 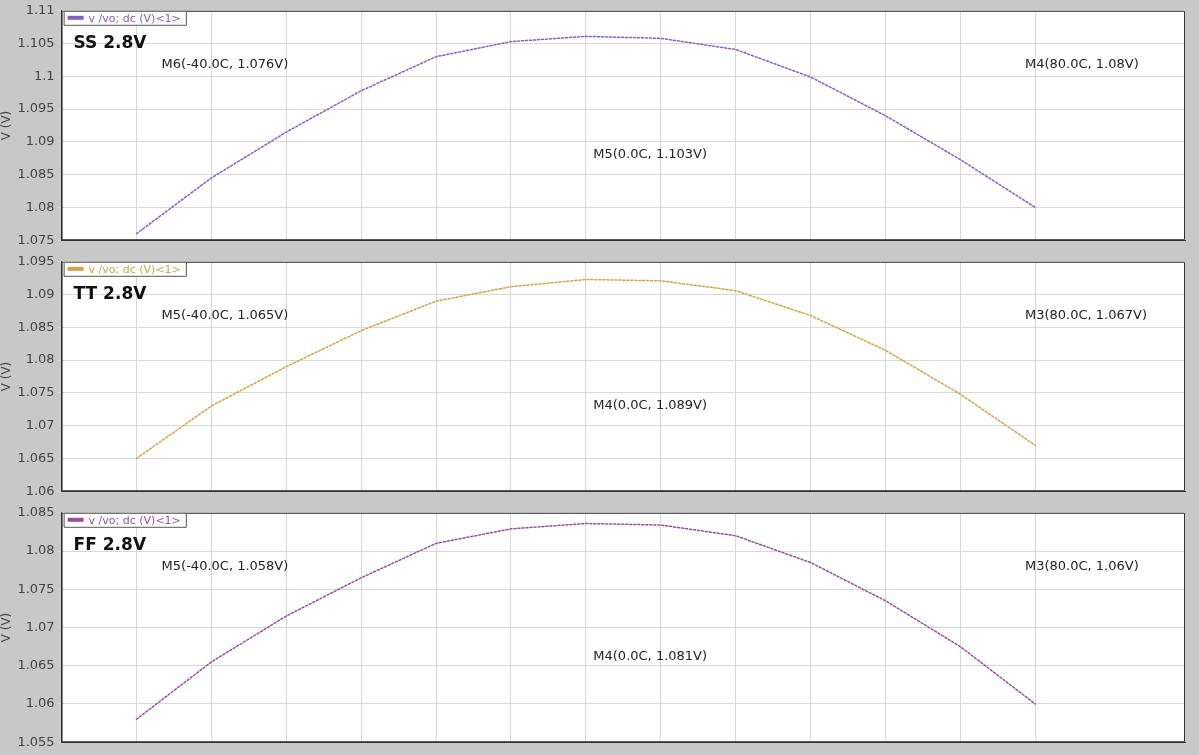 What do you see at coordinates (36, 741) in the screenshot?
I see `y-tick-label: 1.055` at bounding box center [36, 741].